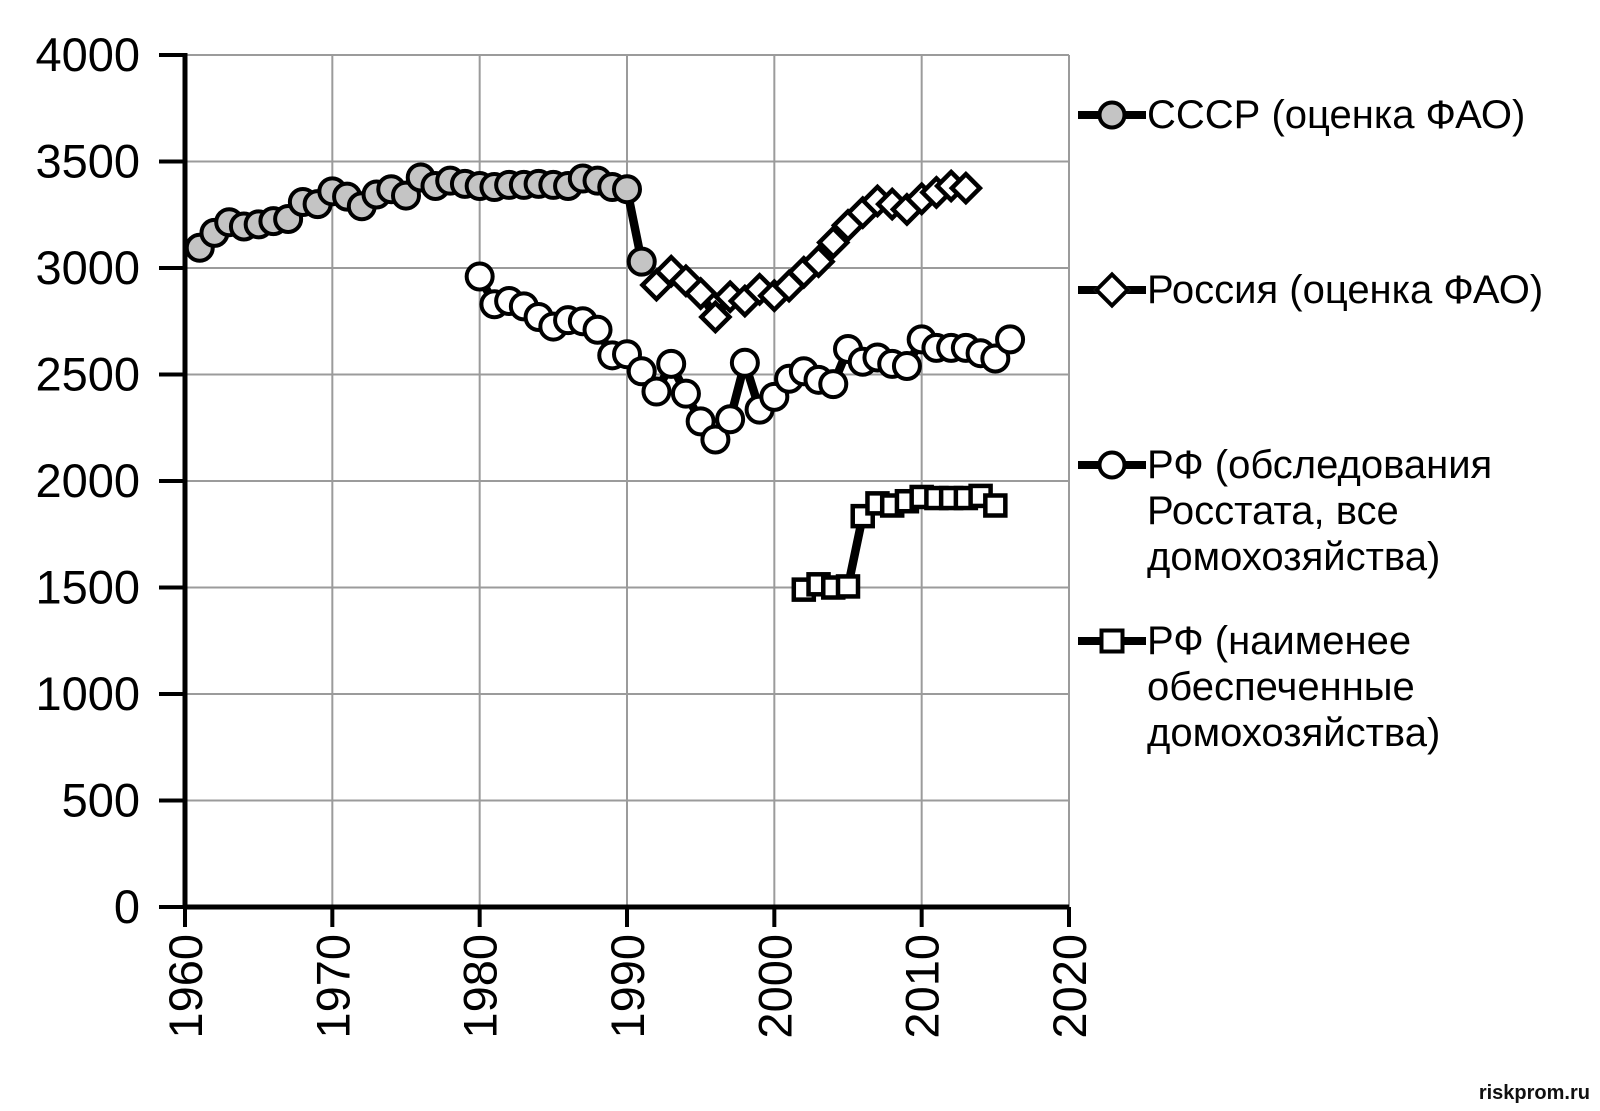  I want to click on legend-label-rf-poorest: РФ (наименее обеспеченные домохозяйства), so click(1294, 687).